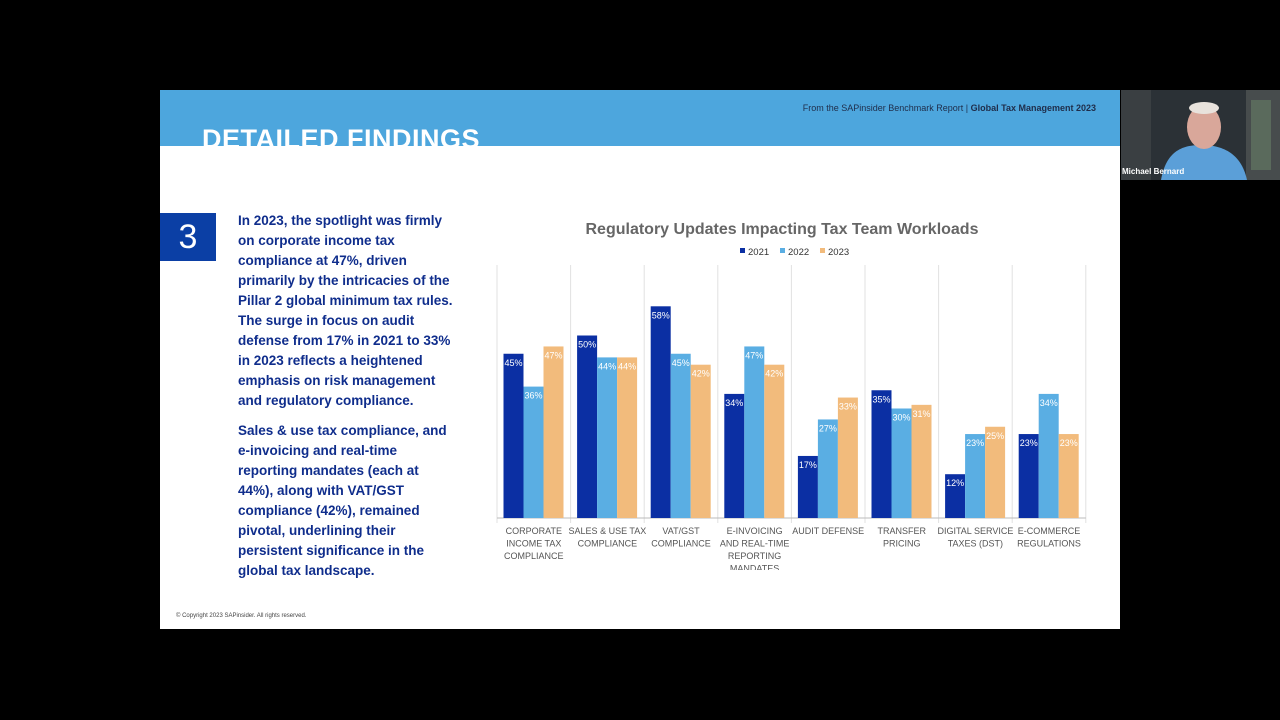 The height and width of the screenshot is (720, 1280). I want to click on legend-label-2022: 2022, so click(798, 252).